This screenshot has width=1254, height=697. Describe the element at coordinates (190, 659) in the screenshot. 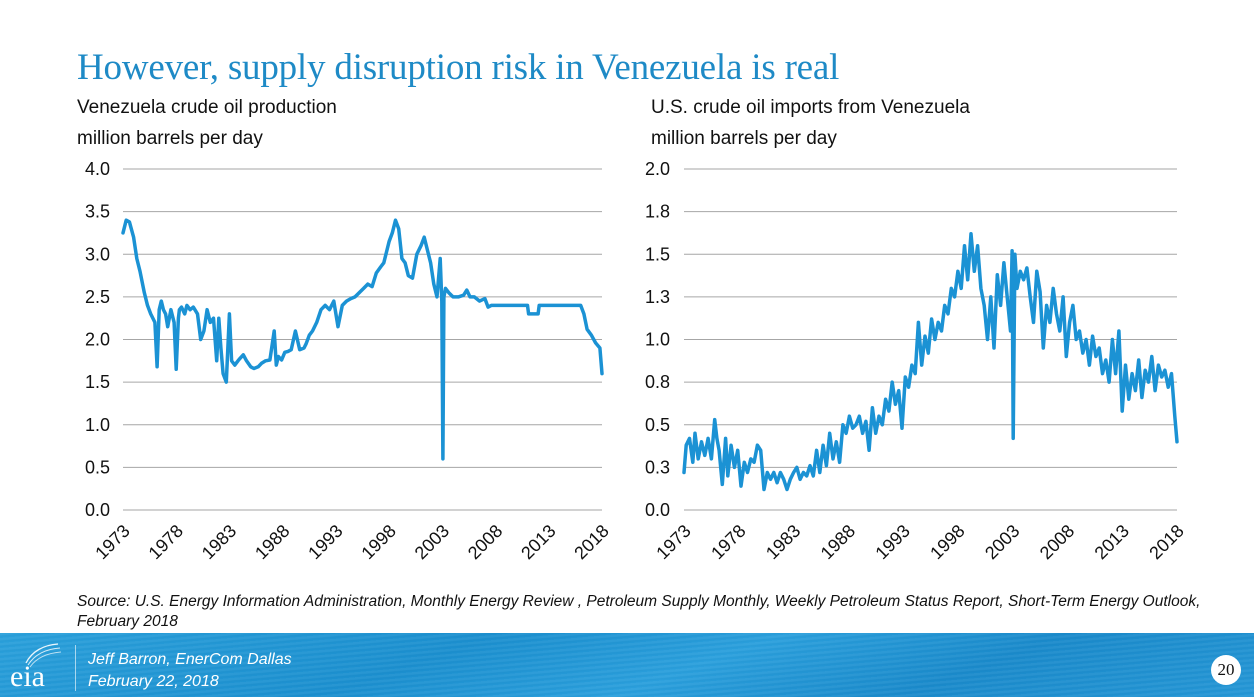

I see `presenter-name: Jeff Barron, EnerCom Dallas` at that location.